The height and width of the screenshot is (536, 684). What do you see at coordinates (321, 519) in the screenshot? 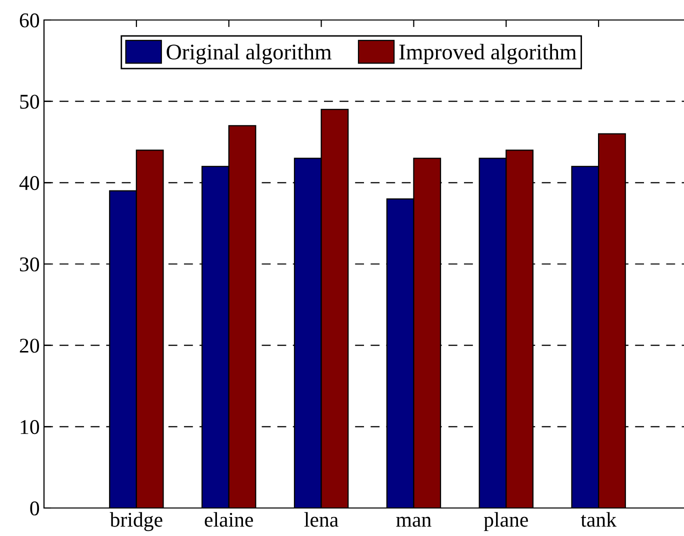
I see `x-tick-label: lena` at bounding box center [321, 519].